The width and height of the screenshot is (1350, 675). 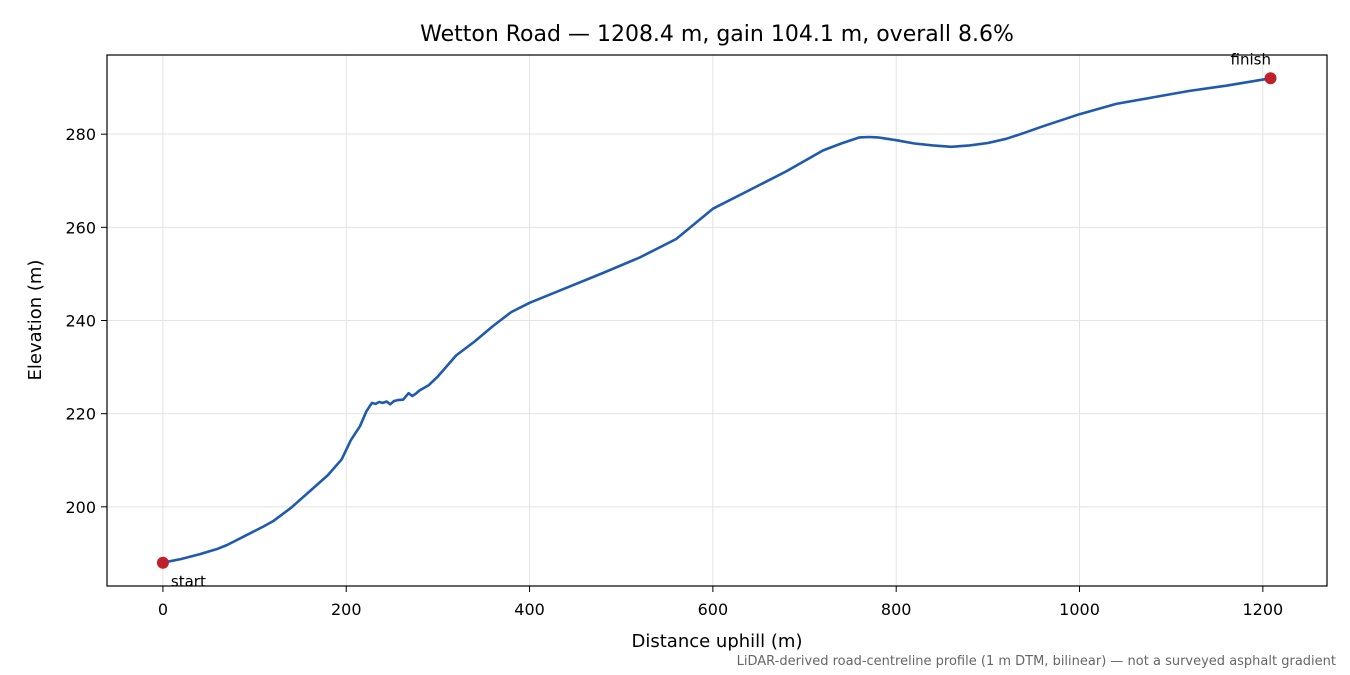 What do you see at coordinates (163, 609) in the screenshot?
I see `x-tick-label: 0` at bounding box center [163, 609].